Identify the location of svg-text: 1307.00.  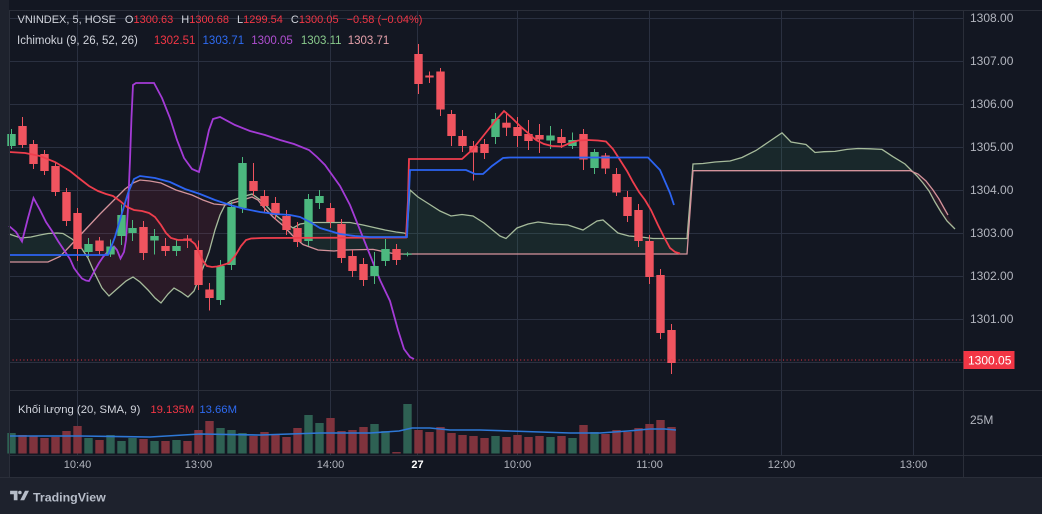
(992, 61).